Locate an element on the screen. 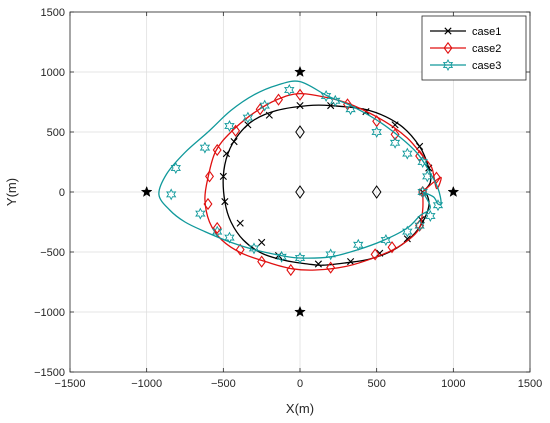  legend-label-case3: case3 is located at coordinates (486, 66).